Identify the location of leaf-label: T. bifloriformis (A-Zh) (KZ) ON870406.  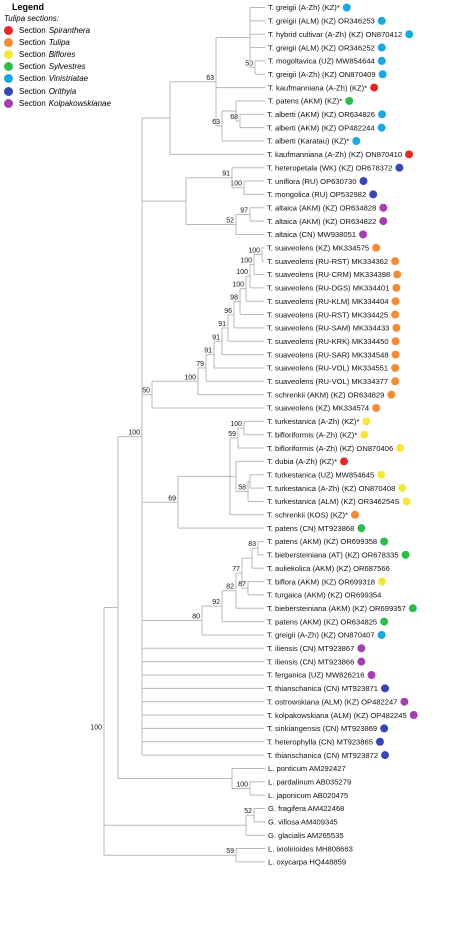
(330, 448).